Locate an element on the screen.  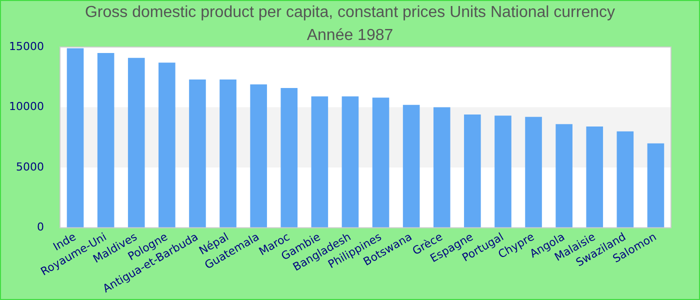
y-tick-label: 0 is located at coordinates (40, 227).